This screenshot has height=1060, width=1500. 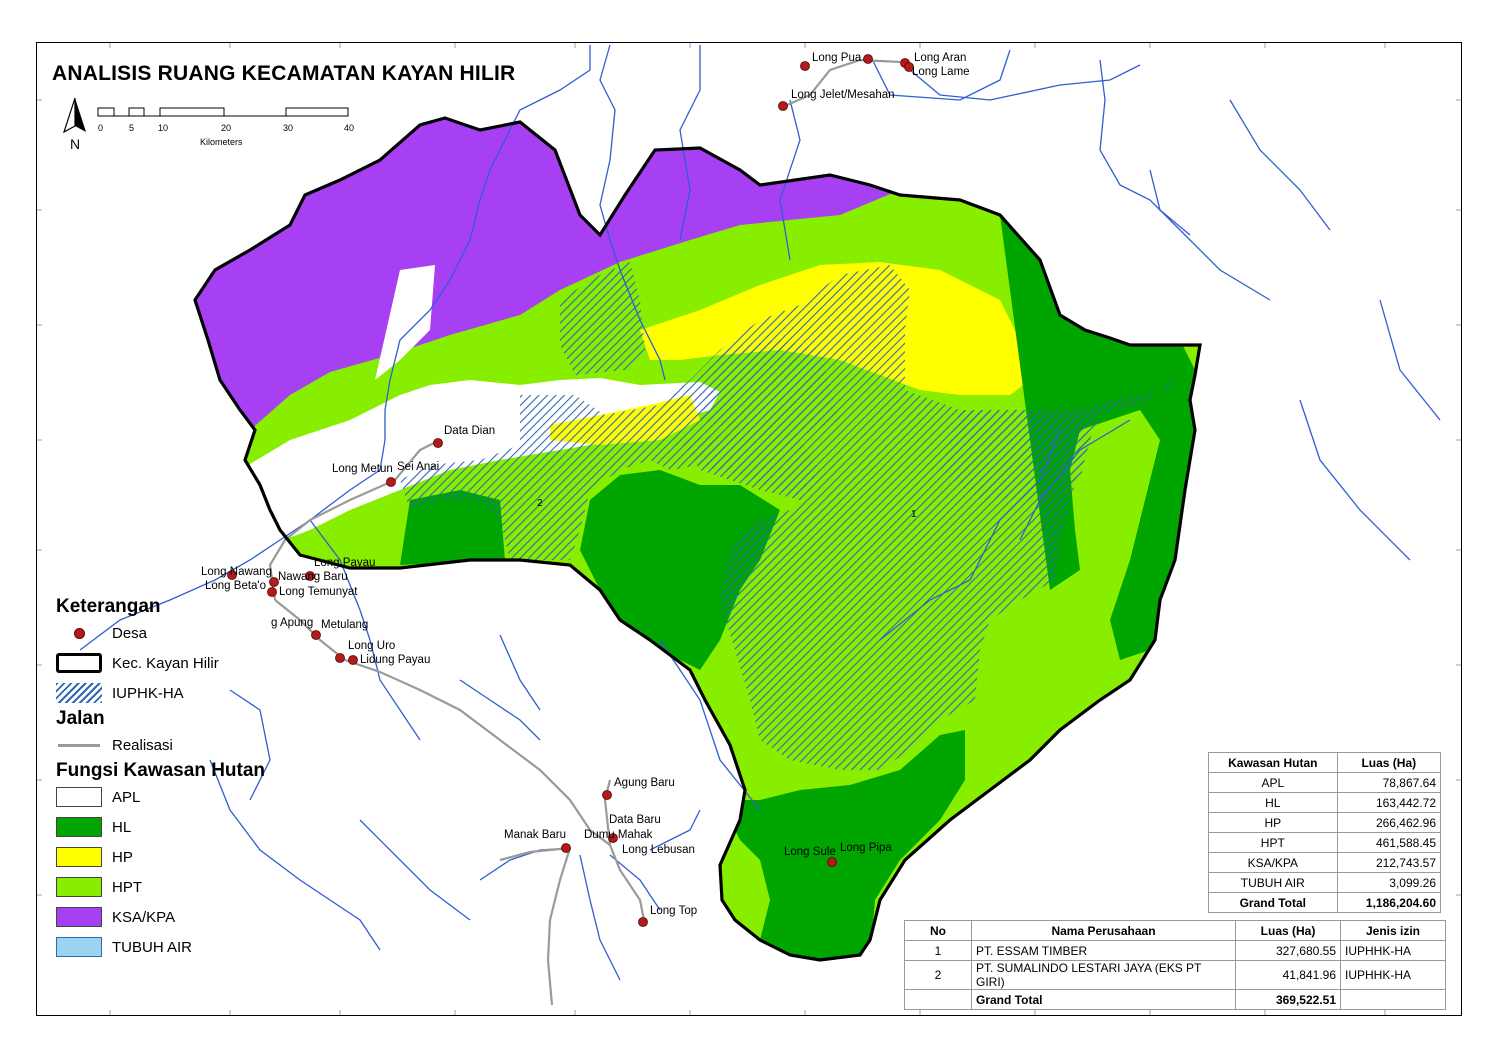 What do you see at coordinates (1325, 802) in the screenshot?
I see `table-row: HL 163,442.72` at bounding box center [1325, 802].